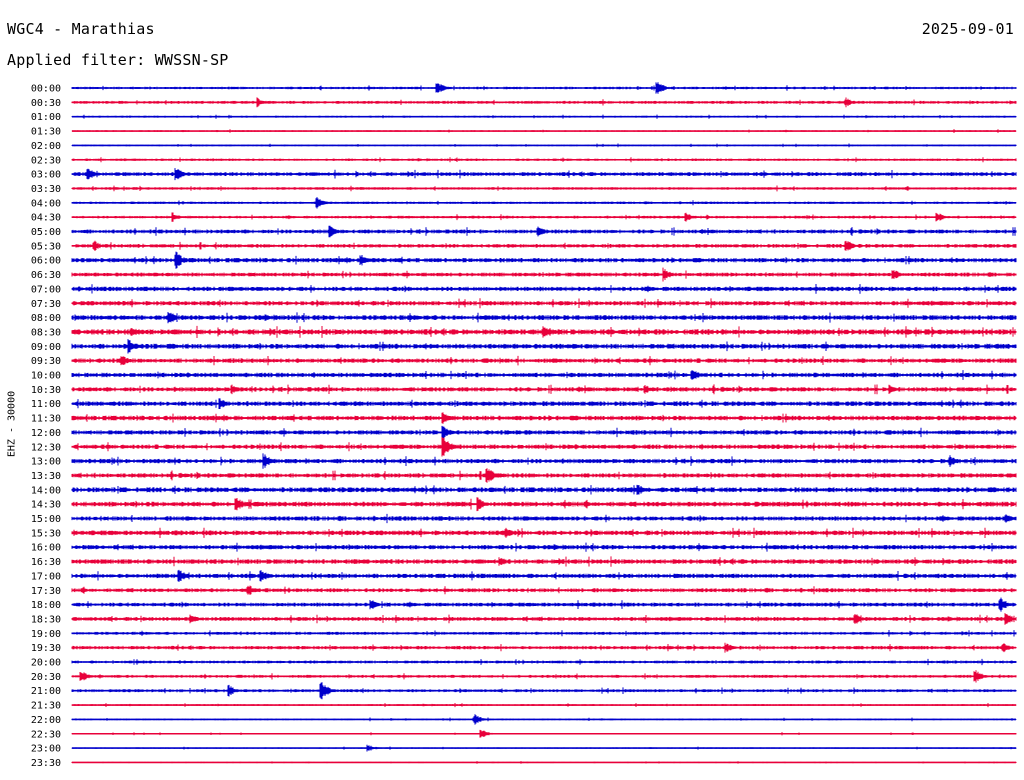 The width and height of the screenshot is (1024, 780). What do you see at coordinates (46, 275) in the screenshot?
I see `row-time-label: 06:30` at bounding box center [46, 275].